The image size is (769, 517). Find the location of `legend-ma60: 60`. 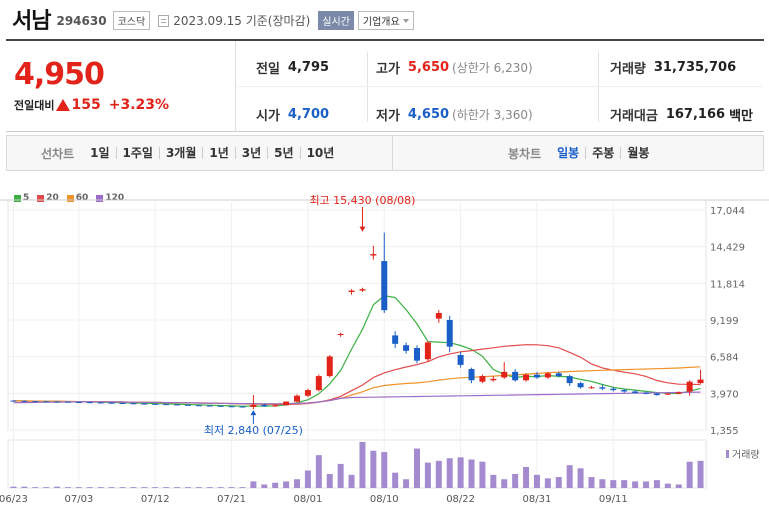

legend-ma60: 60 is located at coordinates (77, 198).